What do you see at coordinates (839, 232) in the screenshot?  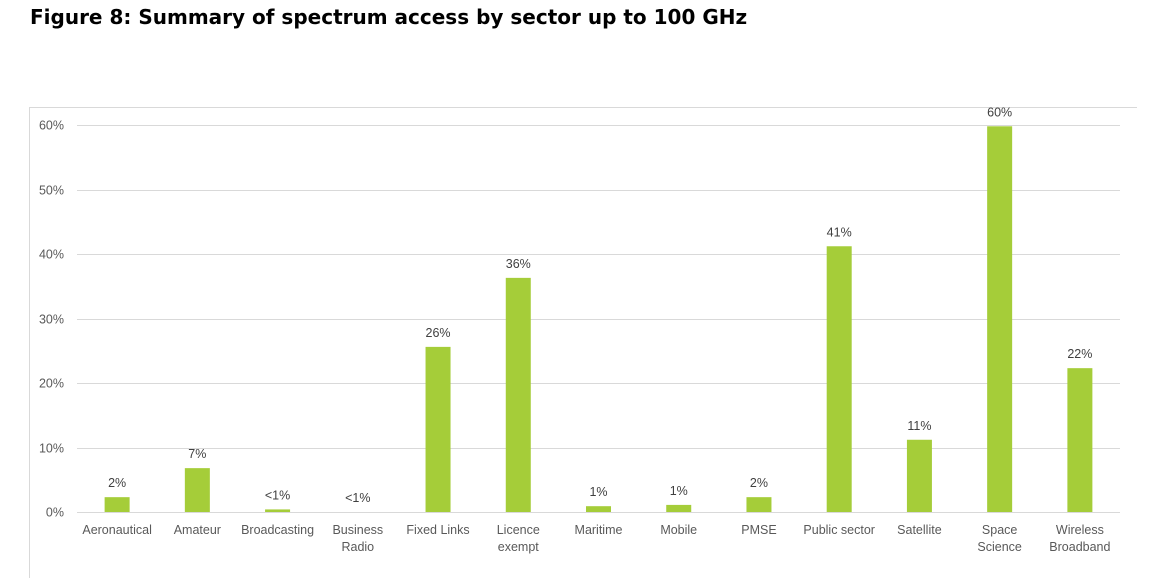 I see `data-label: 41%` at bounding box center [839, 232].